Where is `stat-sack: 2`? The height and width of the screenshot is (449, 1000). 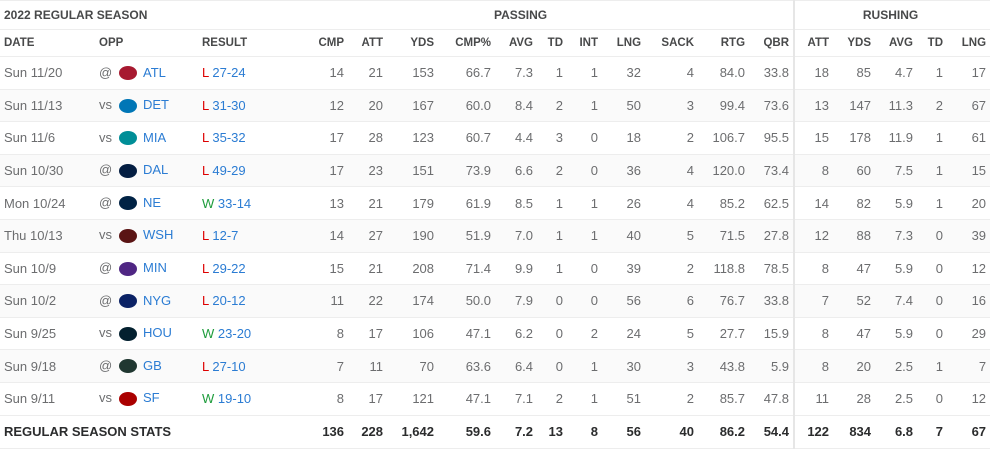 stat-sack: 2 is located at coordinates (672, 269).